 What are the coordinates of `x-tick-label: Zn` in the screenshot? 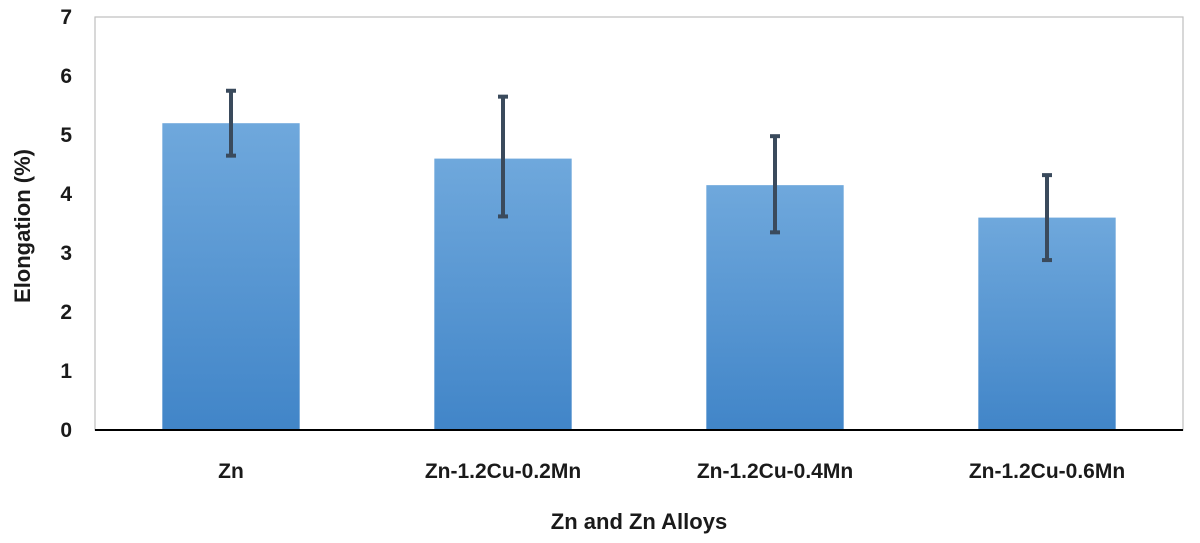 It's located at (231, 471).